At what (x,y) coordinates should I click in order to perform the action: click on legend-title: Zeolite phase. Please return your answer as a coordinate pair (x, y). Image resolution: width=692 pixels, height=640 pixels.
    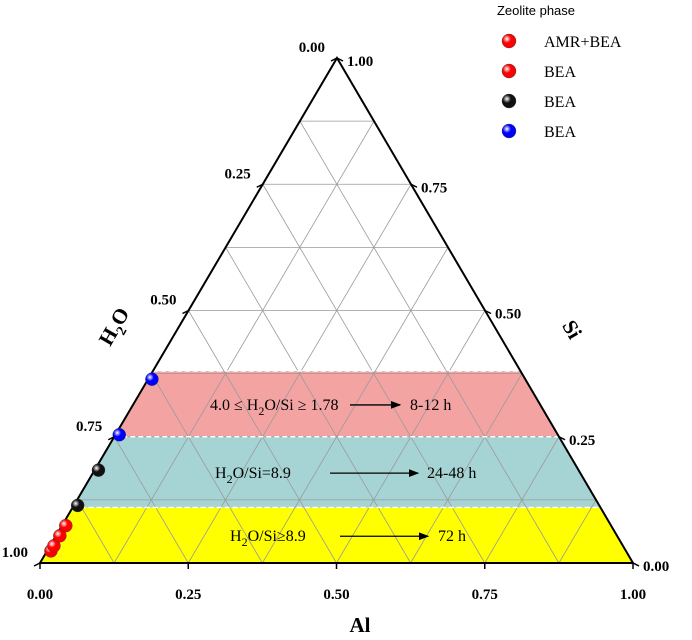
    Looking at the image, I should click on (536, 10).